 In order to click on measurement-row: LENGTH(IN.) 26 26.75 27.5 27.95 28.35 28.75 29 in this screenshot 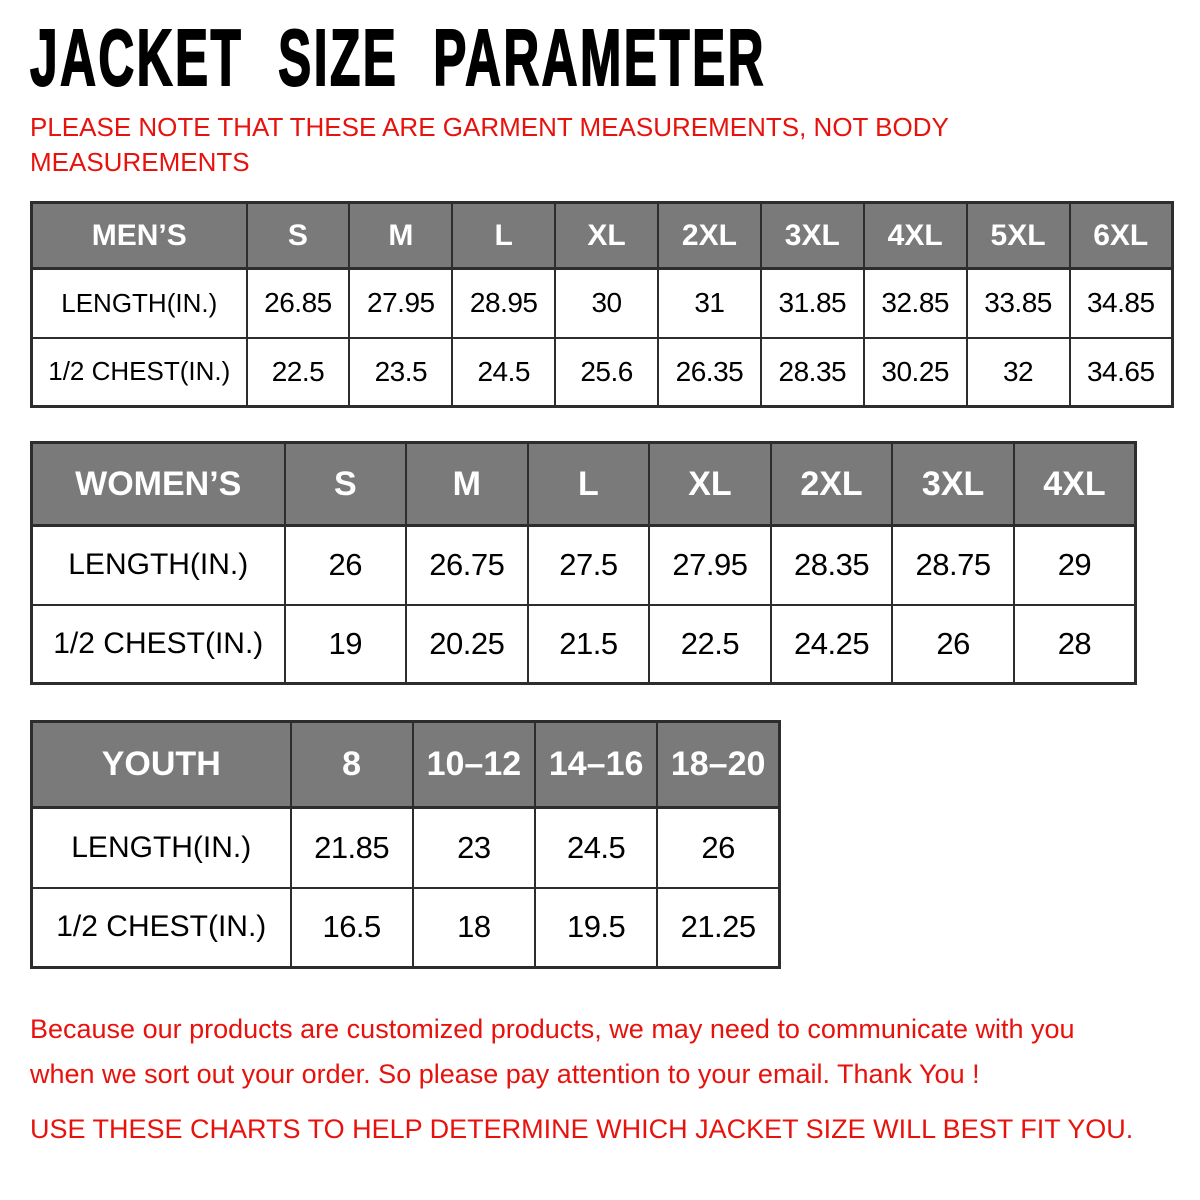, I will do `click(583, 565)`.